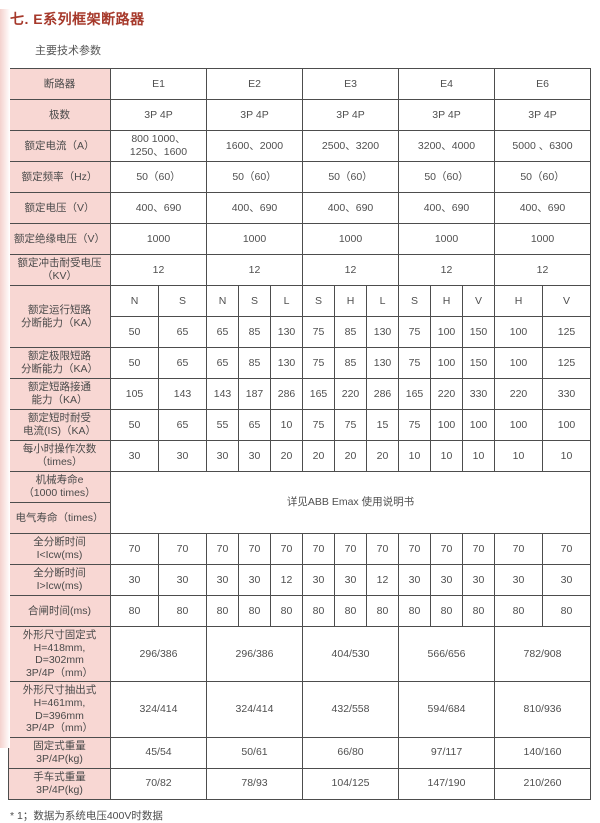 Image resolution: width=600 pixels, height=823 pixels. I want to click on value-cell: 50/61, so click(254, 752).